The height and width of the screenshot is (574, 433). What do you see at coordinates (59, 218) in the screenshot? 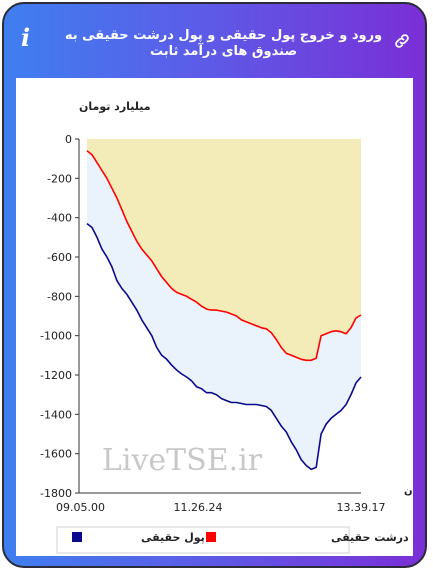
I see `y-tick-label: -400` at bounding box center [59, 218].